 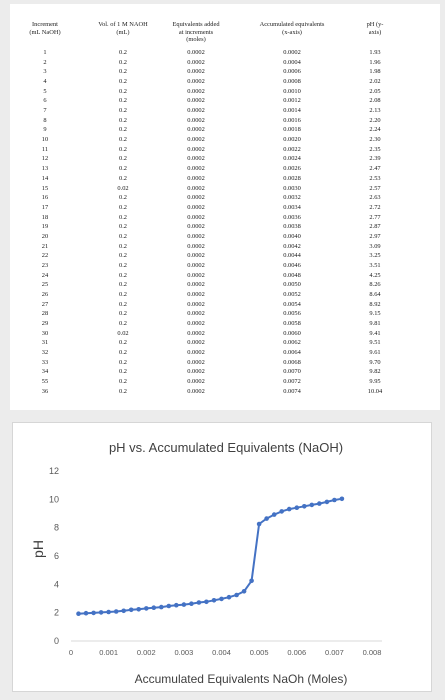 I want to click on table-cell: 0.0040, so click(x=292, y=236).